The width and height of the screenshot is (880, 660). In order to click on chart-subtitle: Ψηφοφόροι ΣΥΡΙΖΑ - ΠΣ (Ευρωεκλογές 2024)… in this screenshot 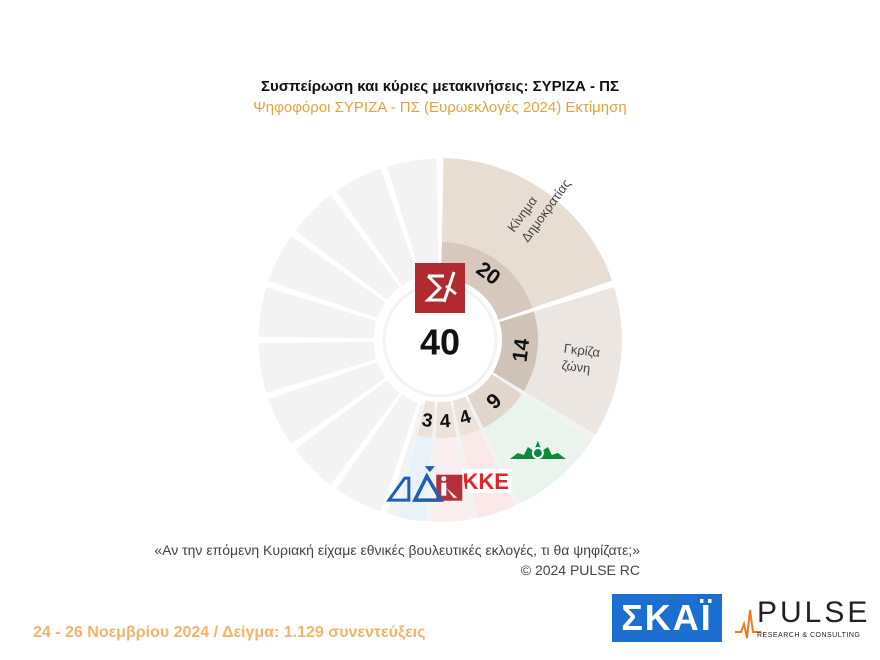, I will do `click(440, 107)`.